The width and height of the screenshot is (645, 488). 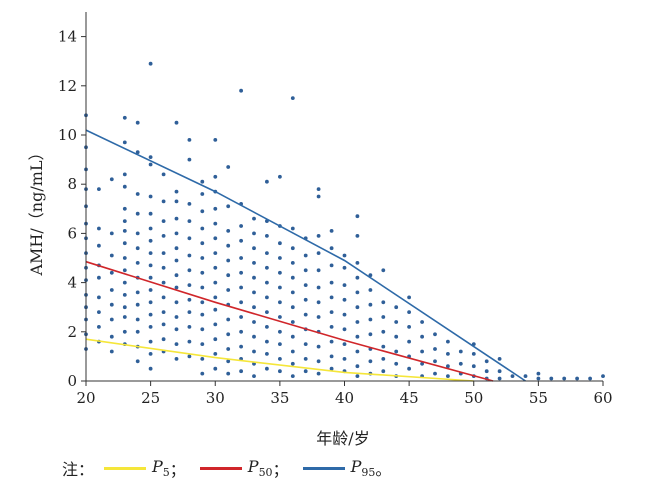 What do you see at coordinates (215, 398) in the screenshot?
I see `x-tick-label: 30` at bounding box center [215, 398].